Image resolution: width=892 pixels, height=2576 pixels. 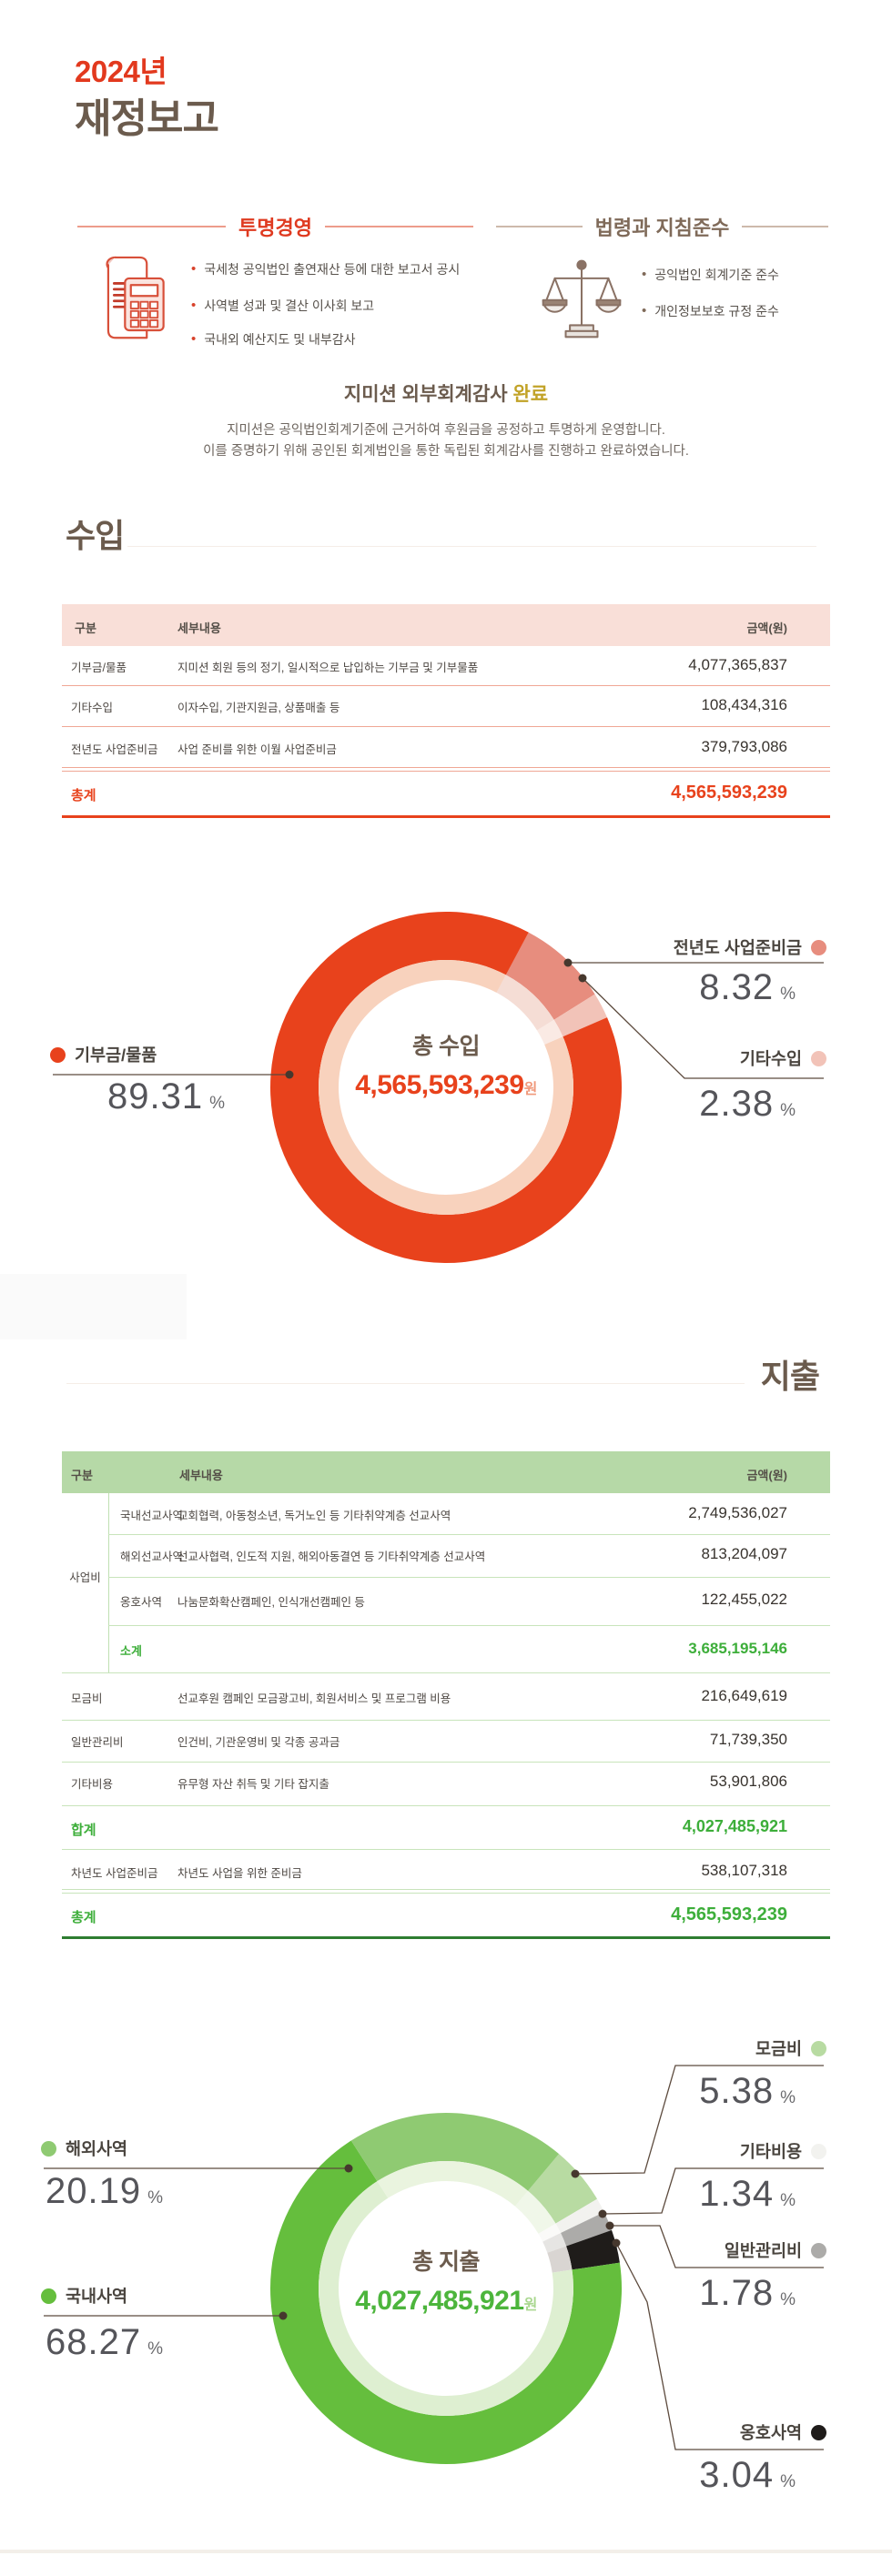 I want to click on page-bottom-divider, so click(x=446, y=2552).